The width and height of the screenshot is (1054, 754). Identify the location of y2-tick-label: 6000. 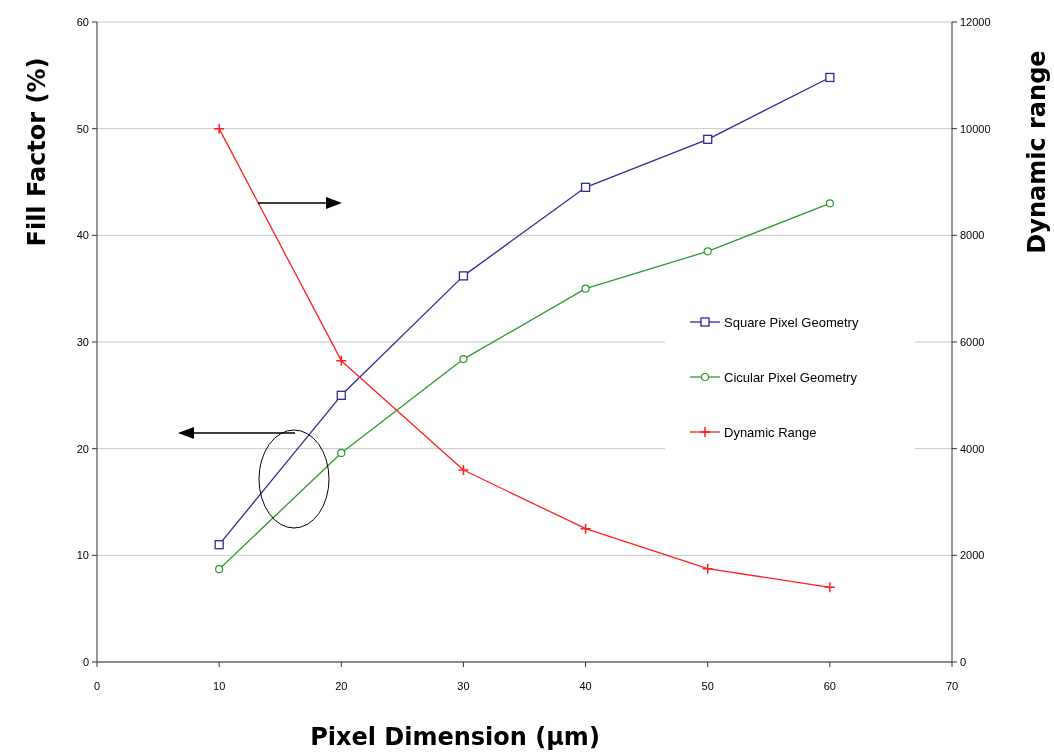
(972, 341).